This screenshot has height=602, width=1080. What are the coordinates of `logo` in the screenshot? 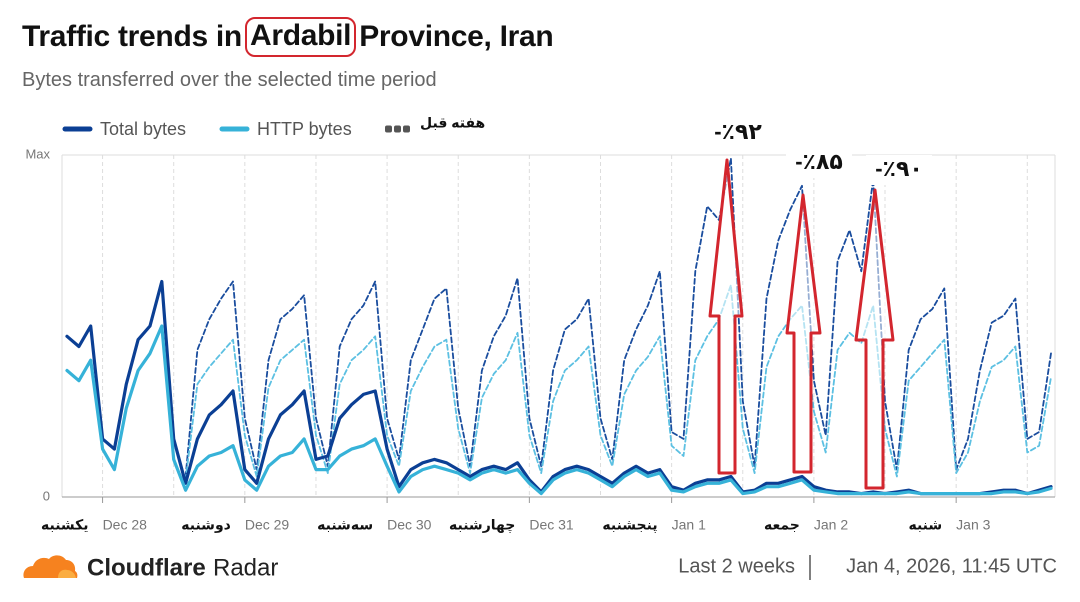 It's located at (50, 566).